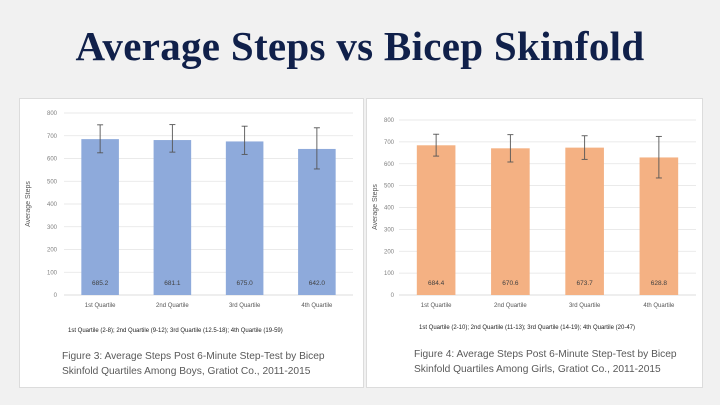 This screenshot has height=405, width=720. Describe the element at coordinates (172, 283) in the screenshot. I see `data-label: 681.1` at that location.